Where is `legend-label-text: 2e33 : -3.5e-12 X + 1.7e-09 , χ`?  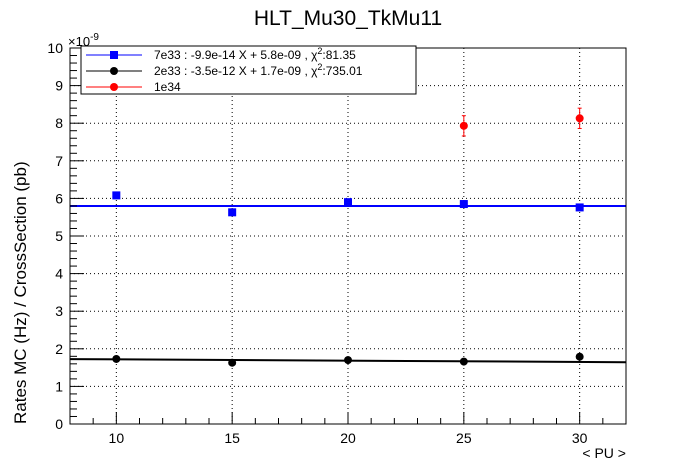 legend-label-text: 2e33 : -3.5e-12 X + 1.7e-09 , χ is located at coordinates (236, 71).